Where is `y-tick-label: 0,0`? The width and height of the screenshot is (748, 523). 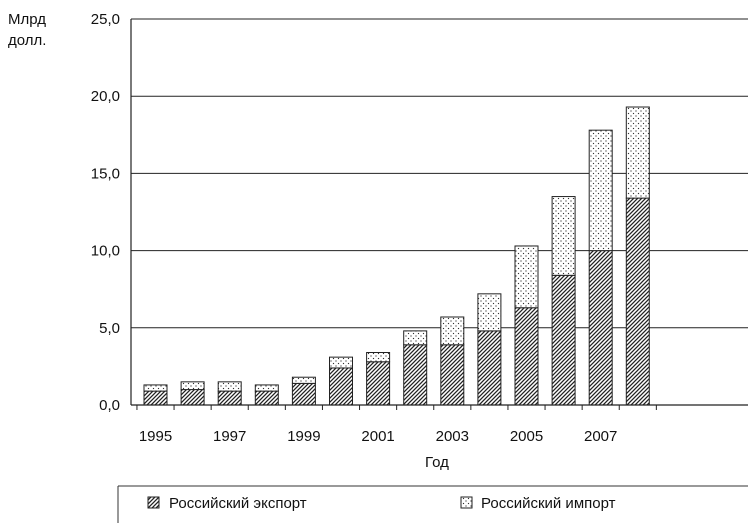 y-tick-label: 0,0 is located at coordinates (109, 405).